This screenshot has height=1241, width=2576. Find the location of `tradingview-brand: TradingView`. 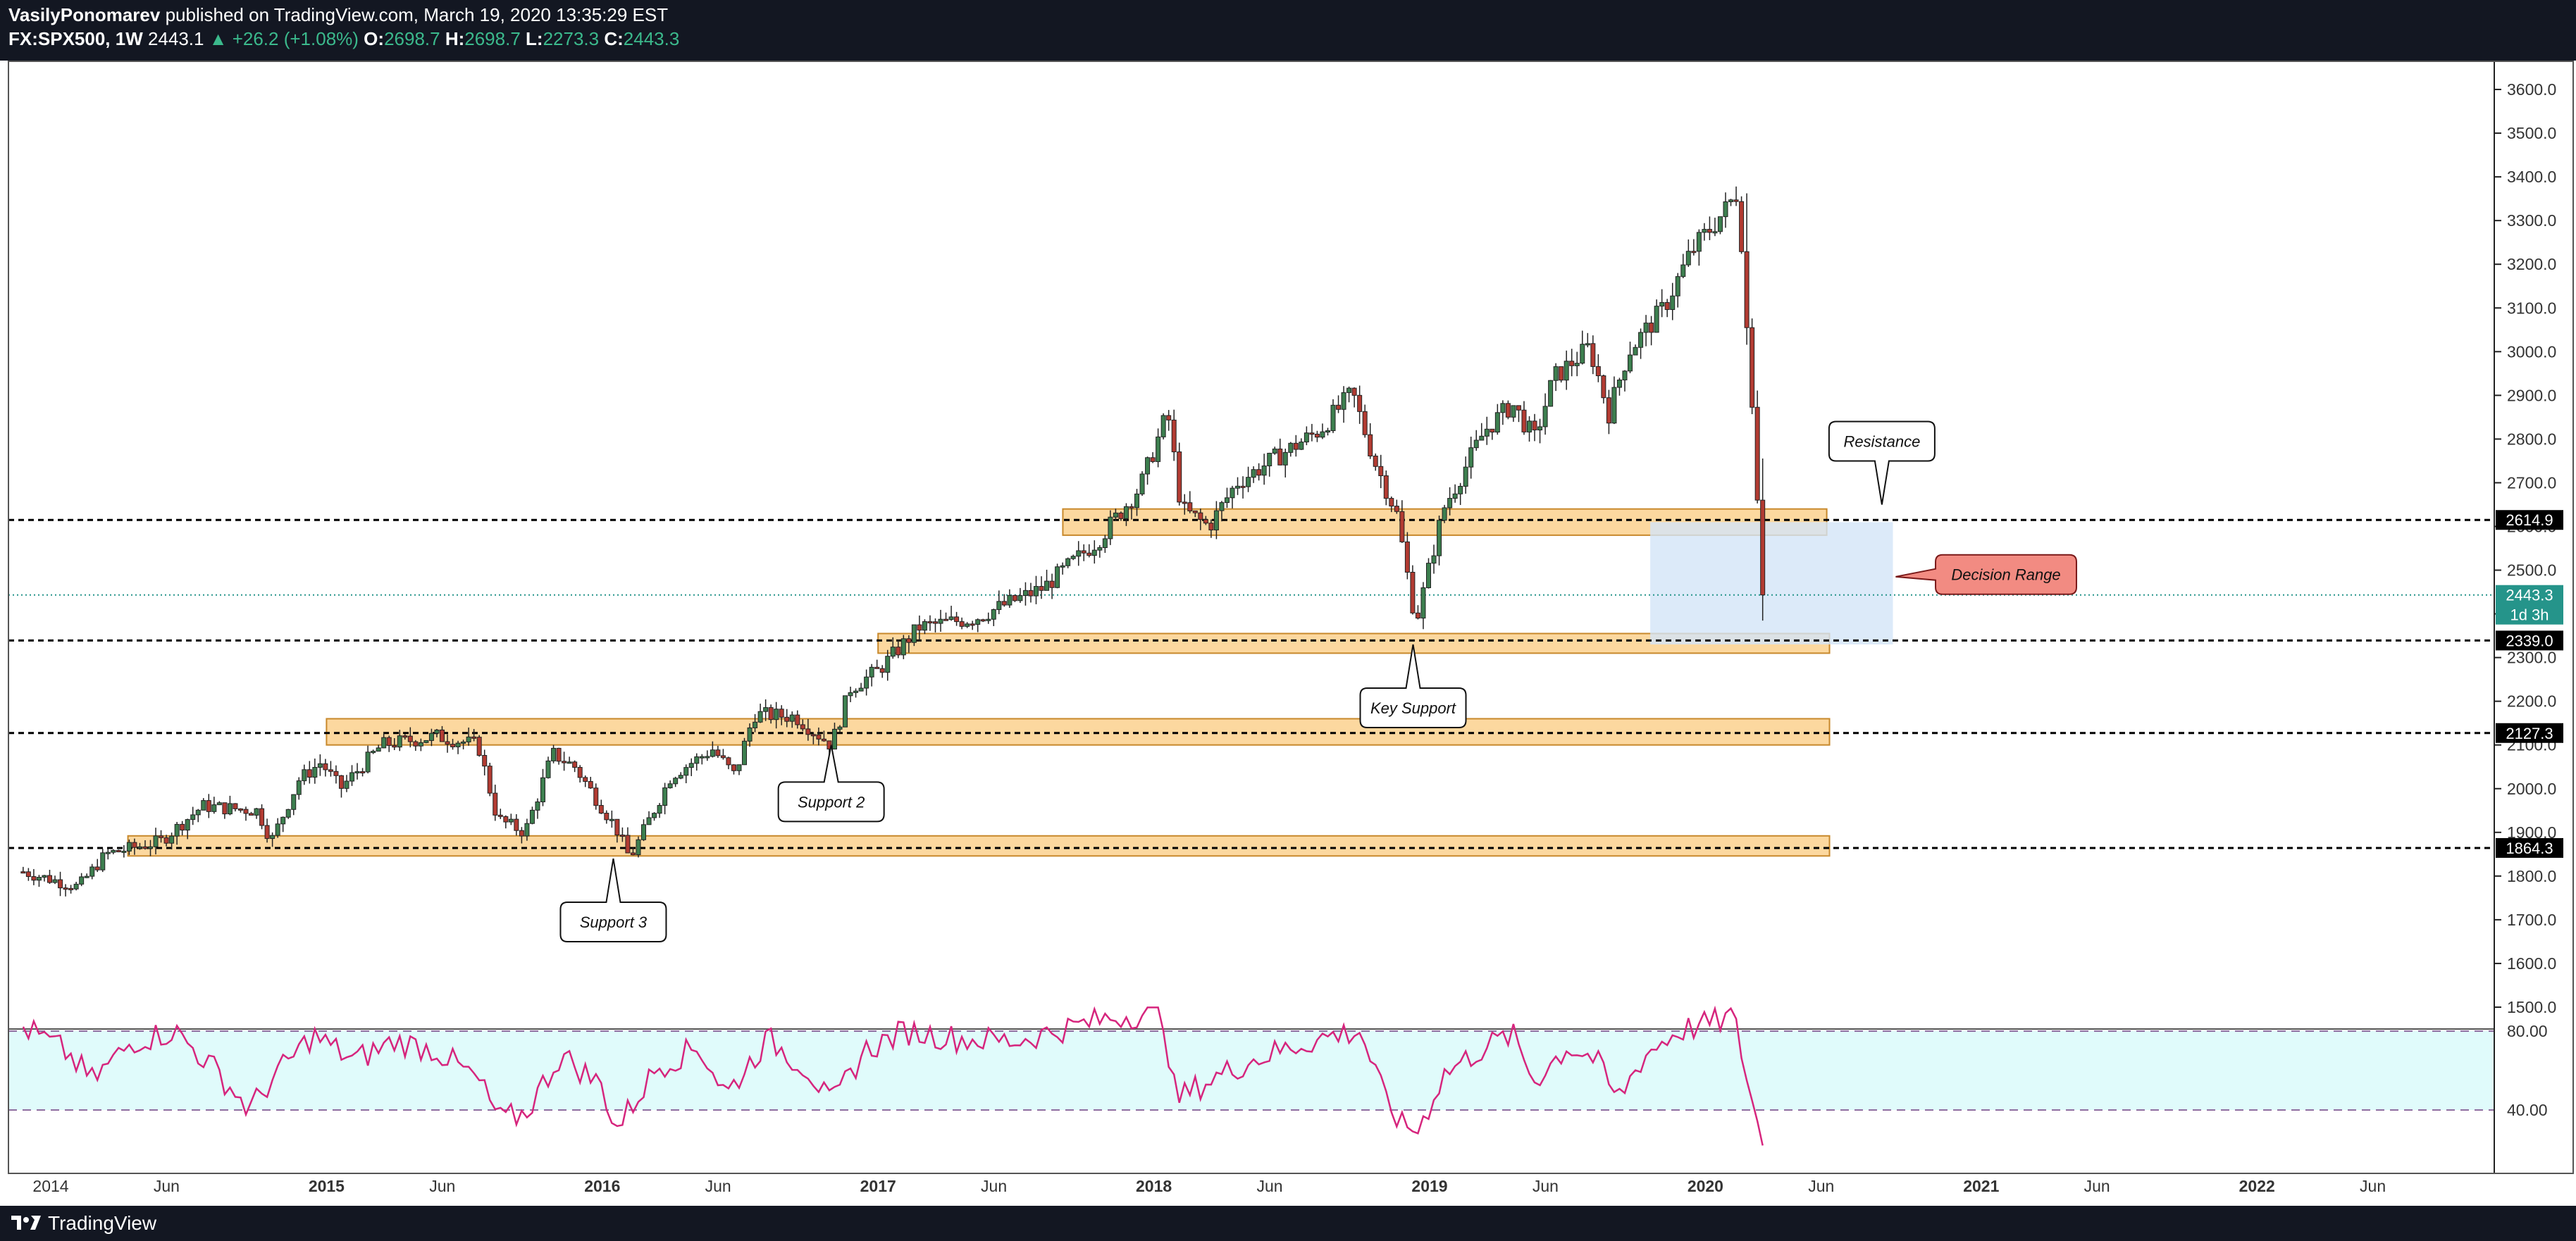

tradingview-brand: TradingView is located at coordinates (102, 1223).